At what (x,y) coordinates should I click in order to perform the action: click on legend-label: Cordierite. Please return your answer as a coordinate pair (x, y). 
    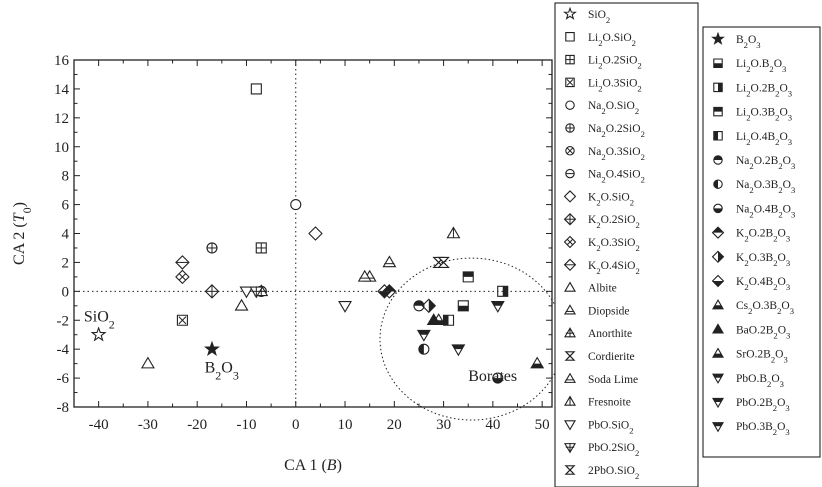
    Looking at the image, I should click on (611, 357).